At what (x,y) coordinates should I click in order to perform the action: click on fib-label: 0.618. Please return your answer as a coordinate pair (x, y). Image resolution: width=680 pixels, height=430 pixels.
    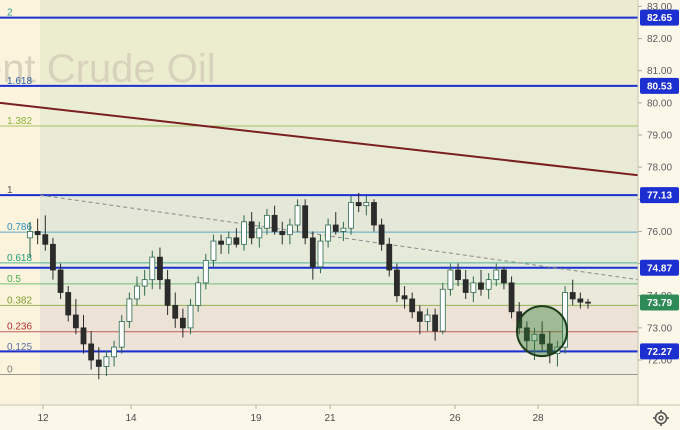
    Looking at the image, I should click on (19, 258).